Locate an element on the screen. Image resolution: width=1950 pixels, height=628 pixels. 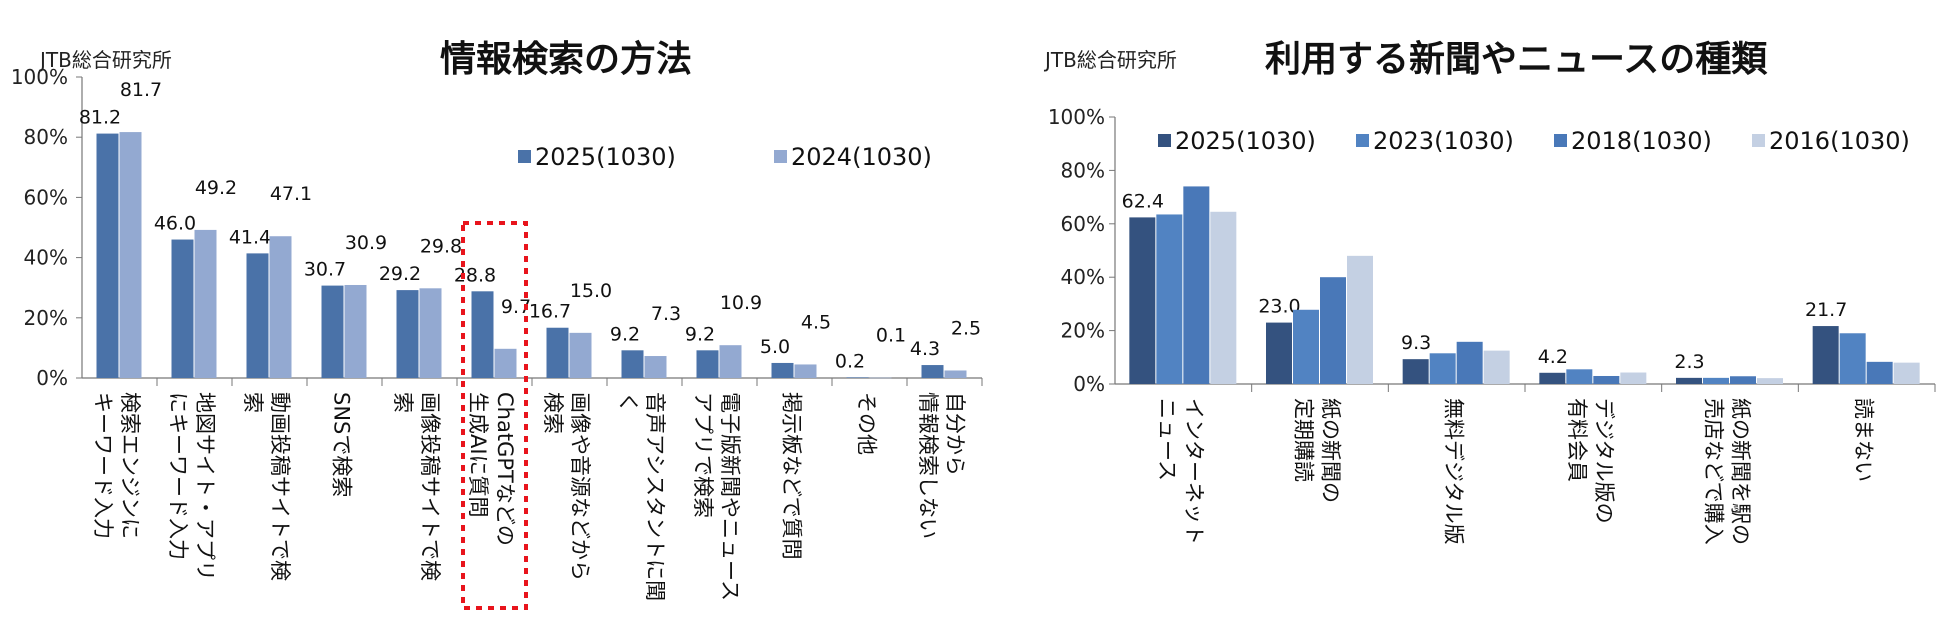
category-label-line-0: 電子版新聞やニュース is located at coordinates (730, 496).